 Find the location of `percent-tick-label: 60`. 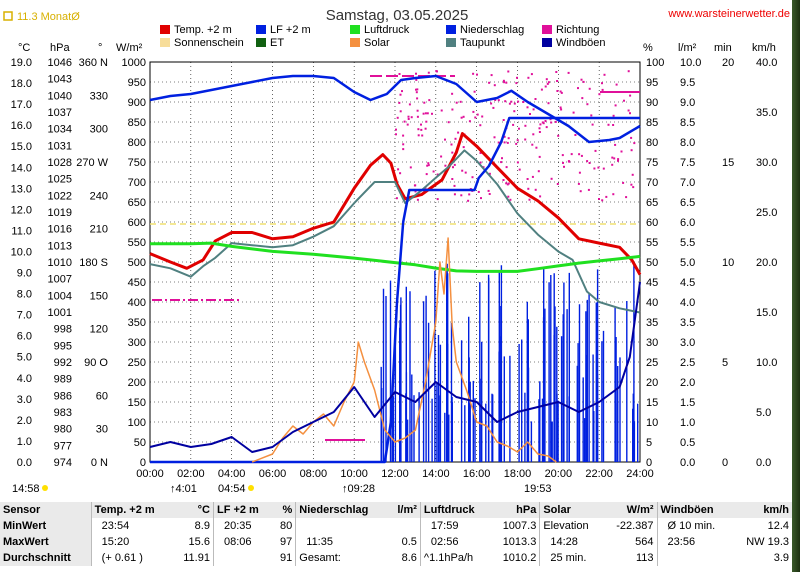

percent-tick-label: 60 is located at coordinates (652, 223).